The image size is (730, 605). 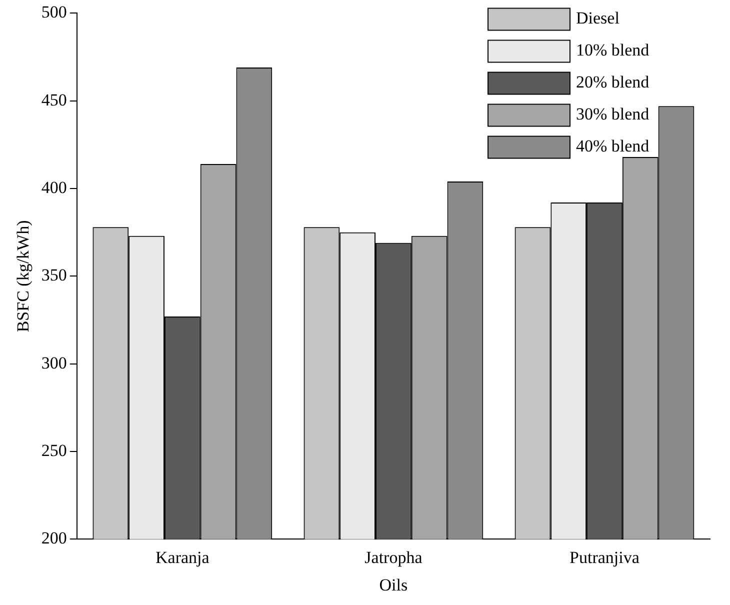 I want to click on y-tick-label: 500, so click(x=54, y=12).